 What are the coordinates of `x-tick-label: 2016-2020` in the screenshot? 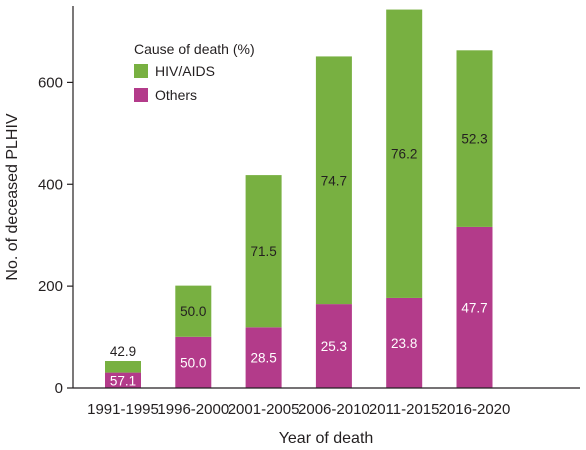 It's located at (475, 409).